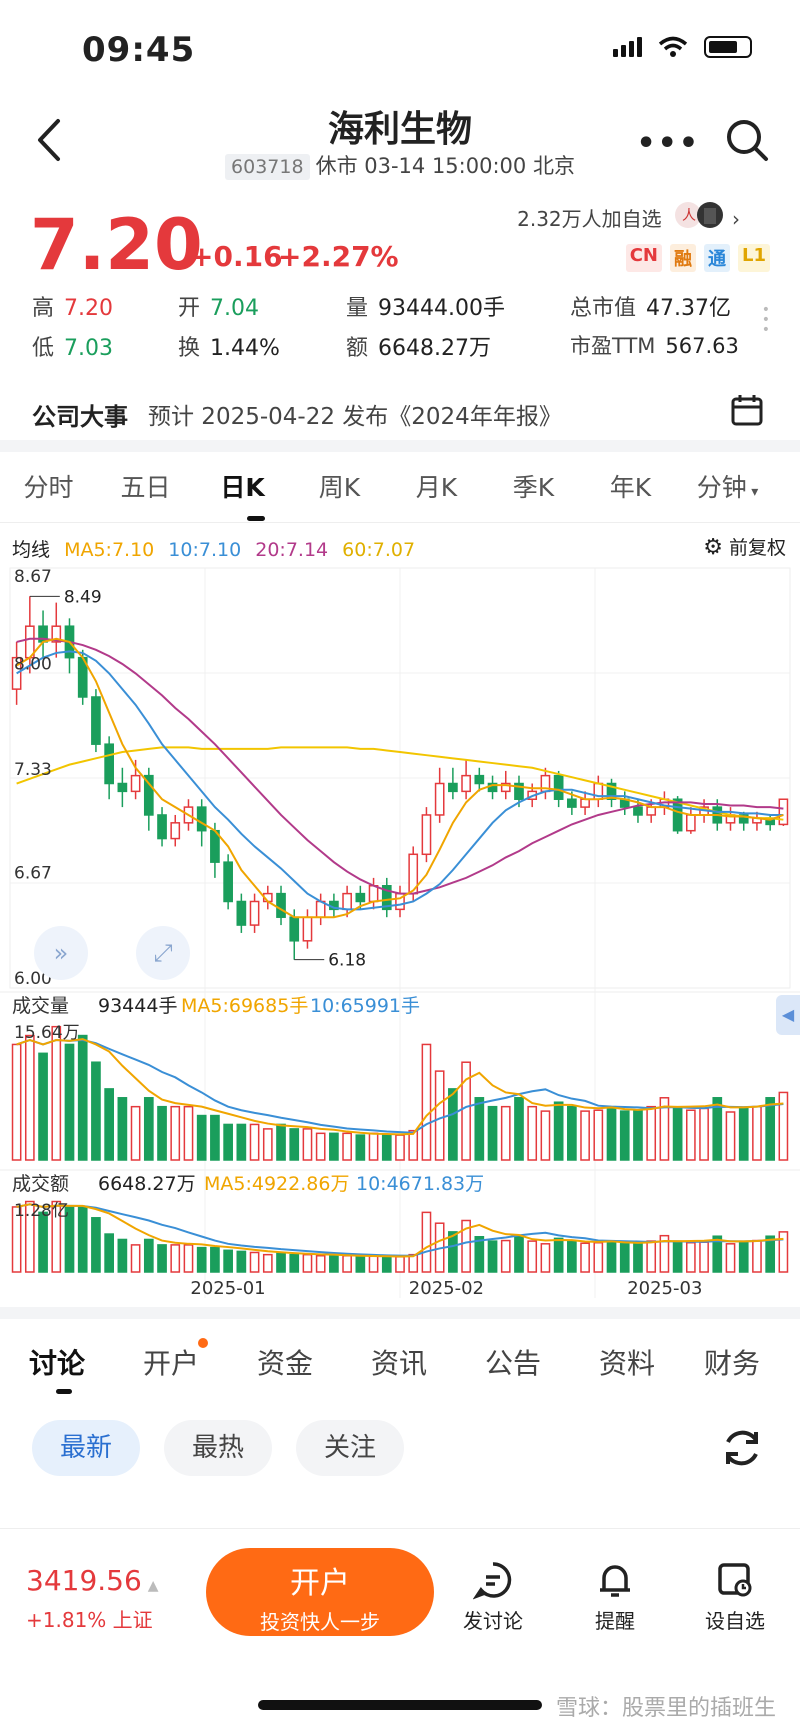  I want to click on tab-open-account: 开户, so click(171, 1360).